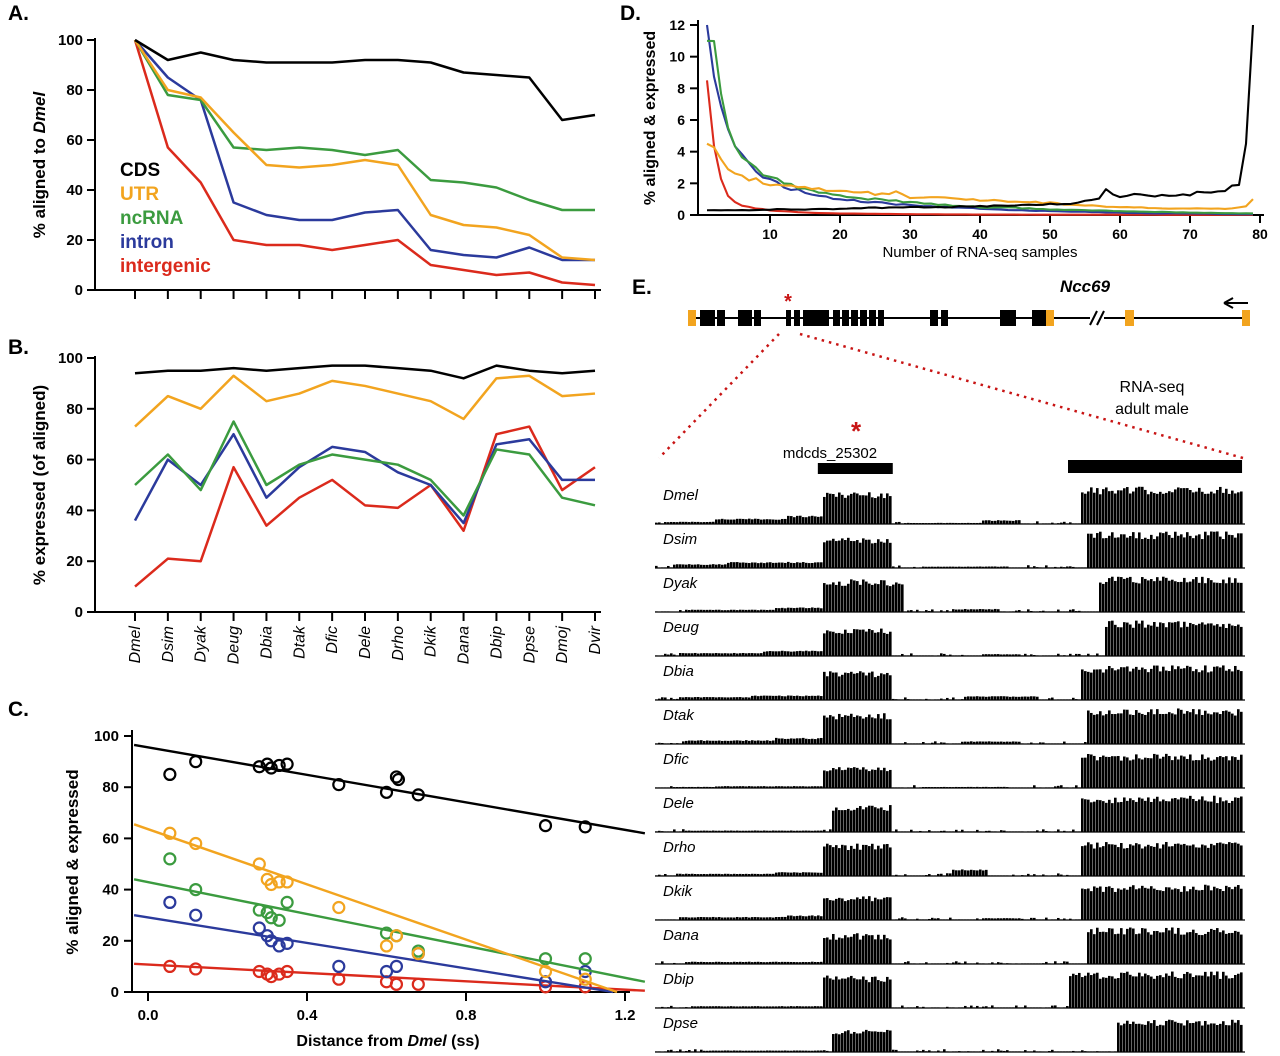  I want to click on track-label-Dfic: Dfic, so click(676, 759).